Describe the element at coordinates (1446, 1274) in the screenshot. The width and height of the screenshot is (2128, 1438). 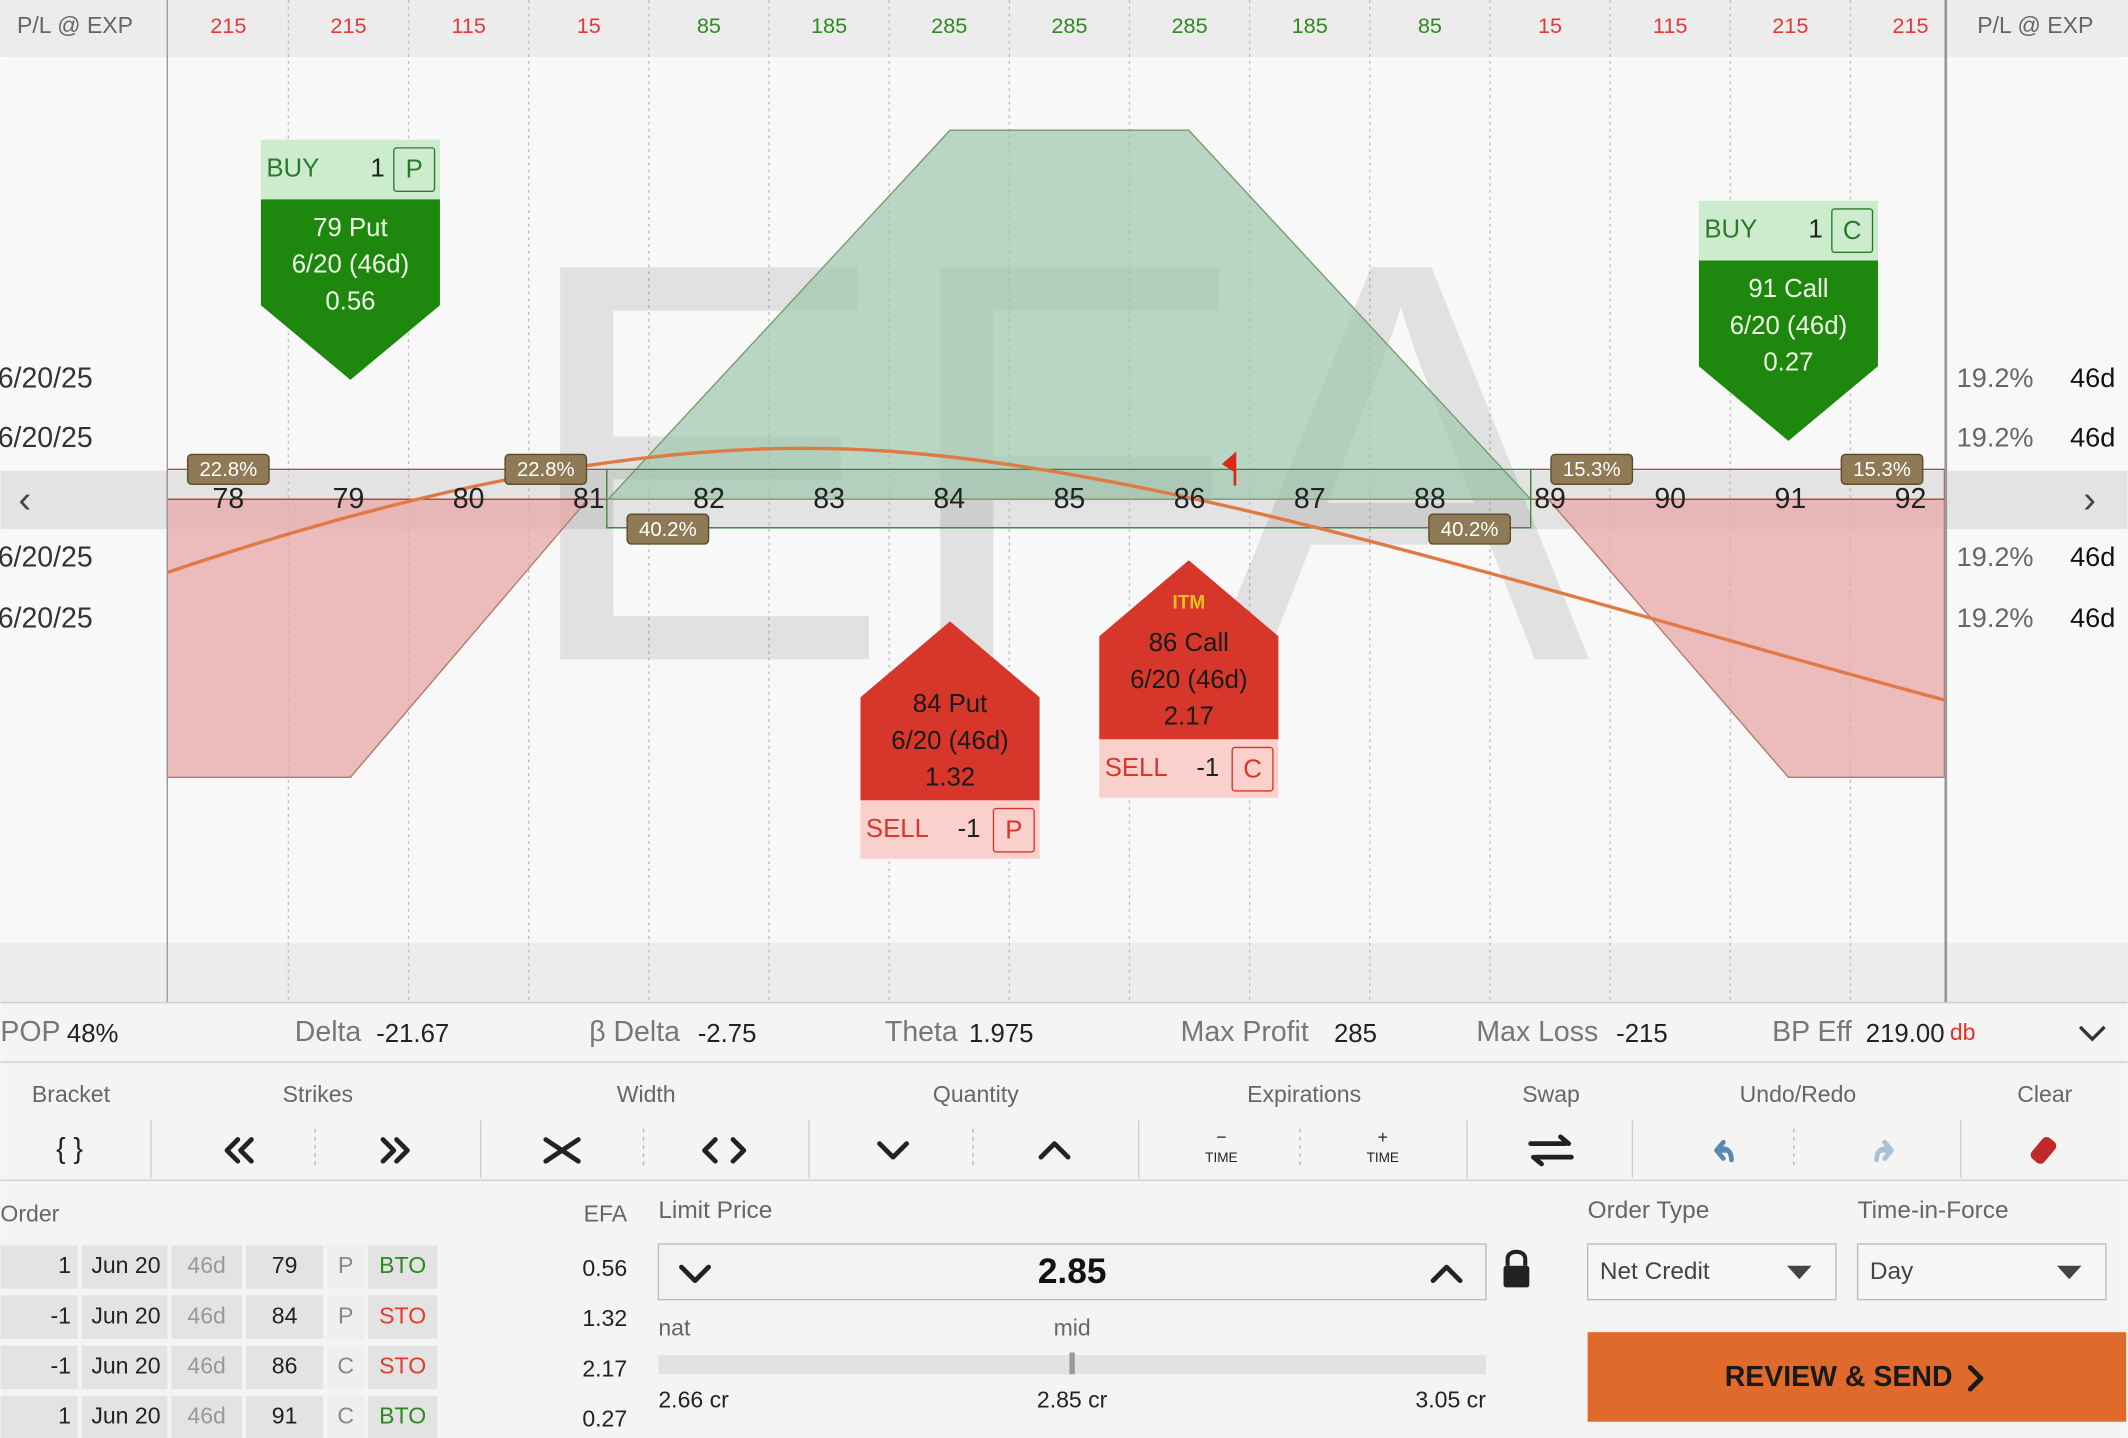
I see `limit-up` at that location.